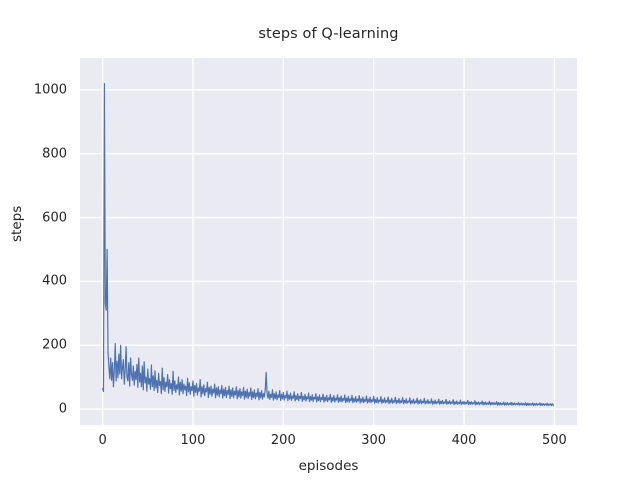 The image size is (640, 480). What do you see at coordinates (554, 440) in the screenshot?
I see `x-tick-label: 500` at bounding box center [554, 440].